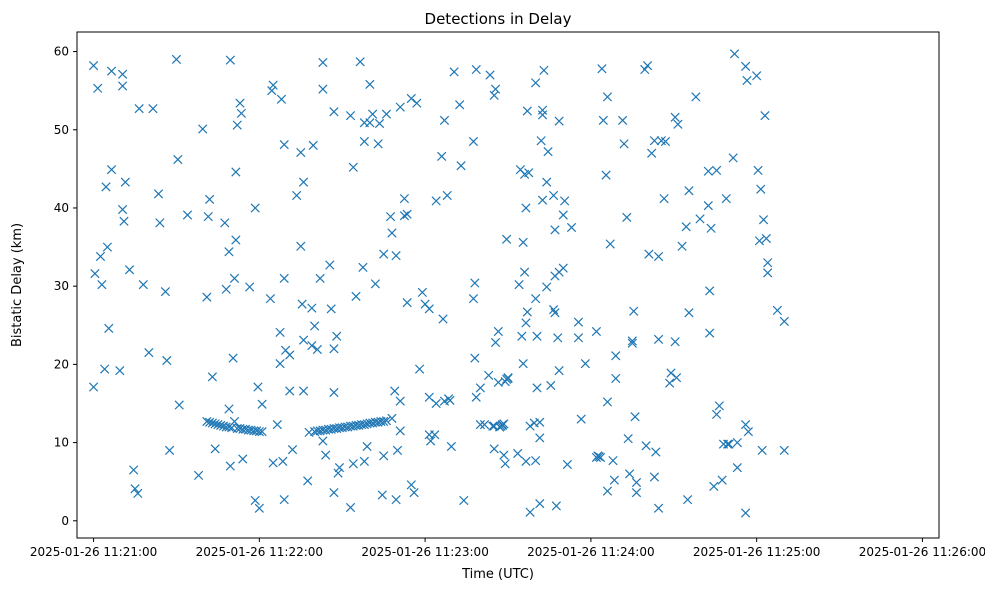 The width and height of the screenshot is (985, 594). Describe the element at coordinates (590, 552) in the screenshot. I see `x-tick-label: 2025-01-26 11:24:00` at that location.